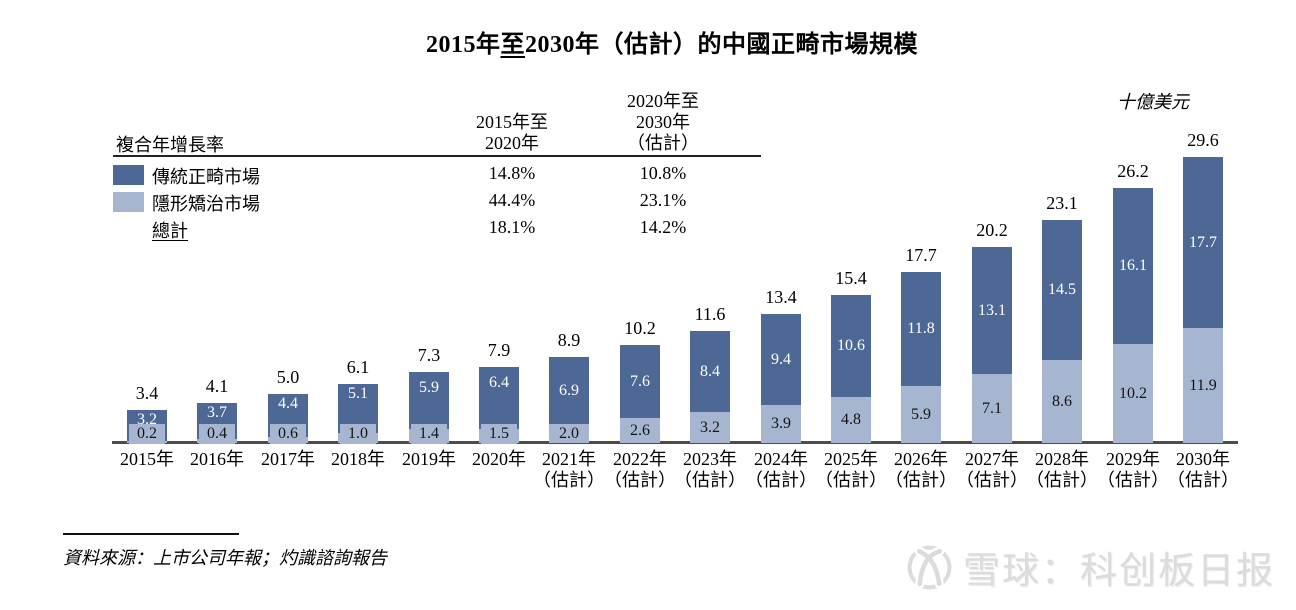 Image resolution: width=1296 pixels, height=610 pixels. I want to click on segment-traditional: 16.1, so click(1133, 266).